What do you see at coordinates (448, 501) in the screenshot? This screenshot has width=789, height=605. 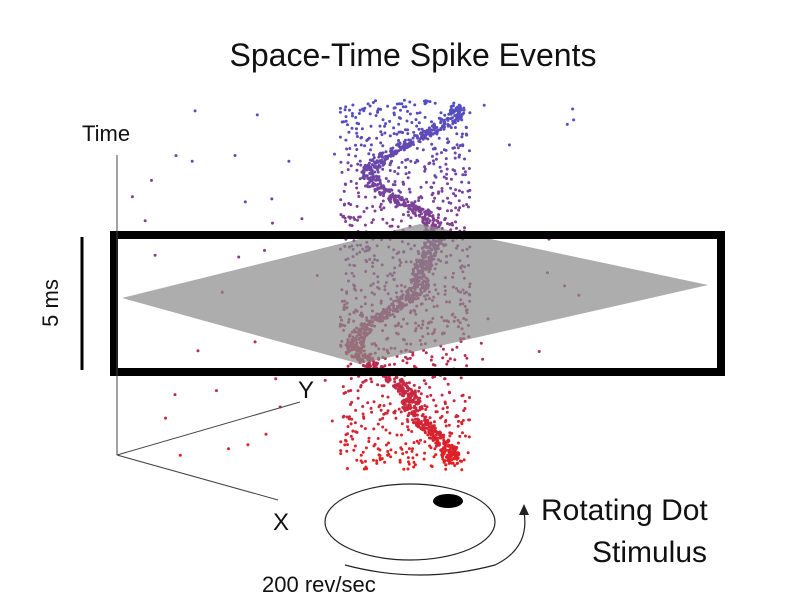 I see `stimulus-dot` at bounding box center [448, 501].